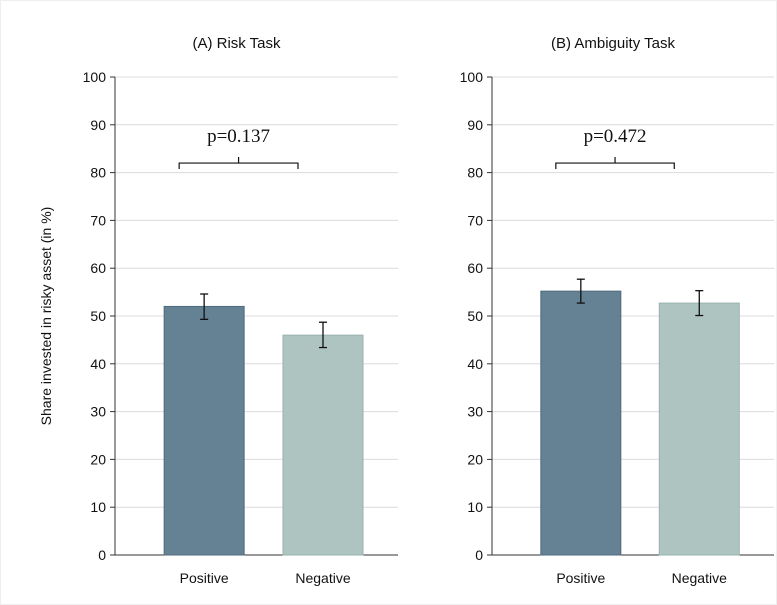  I want to click on panel-b-title: (B) Ambiguity Task, so click(613, 43).